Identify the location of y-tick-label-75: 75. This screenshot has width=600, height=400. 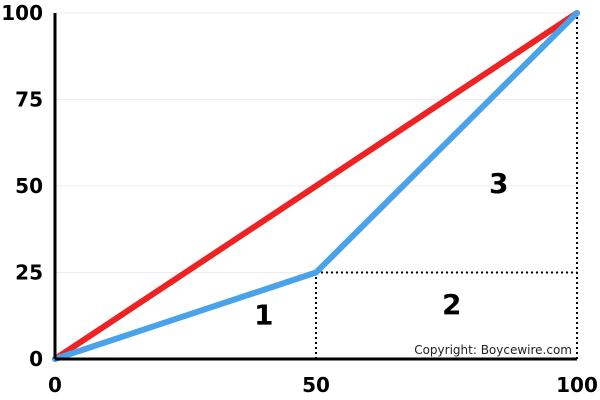
(29, 100).